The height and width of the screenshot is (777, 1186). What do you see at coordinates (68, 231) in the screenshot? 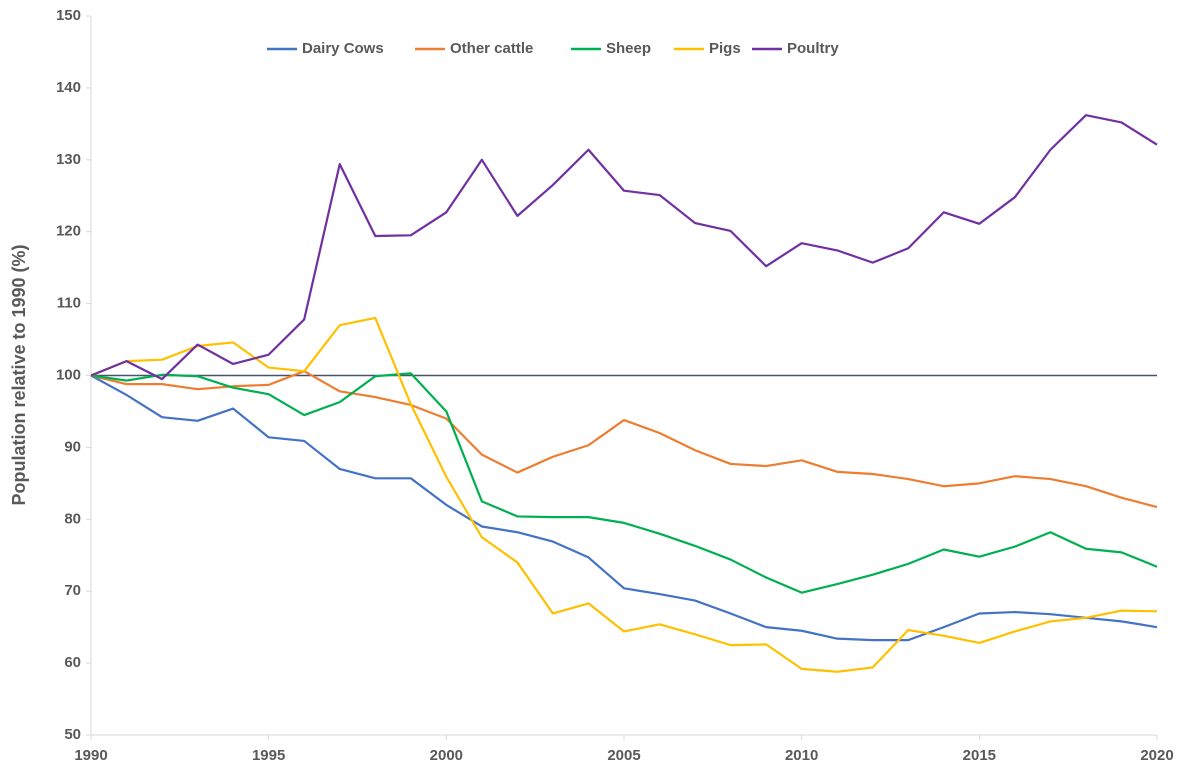
I see `y-tick-label: 120` at bounding box center [68, 231].